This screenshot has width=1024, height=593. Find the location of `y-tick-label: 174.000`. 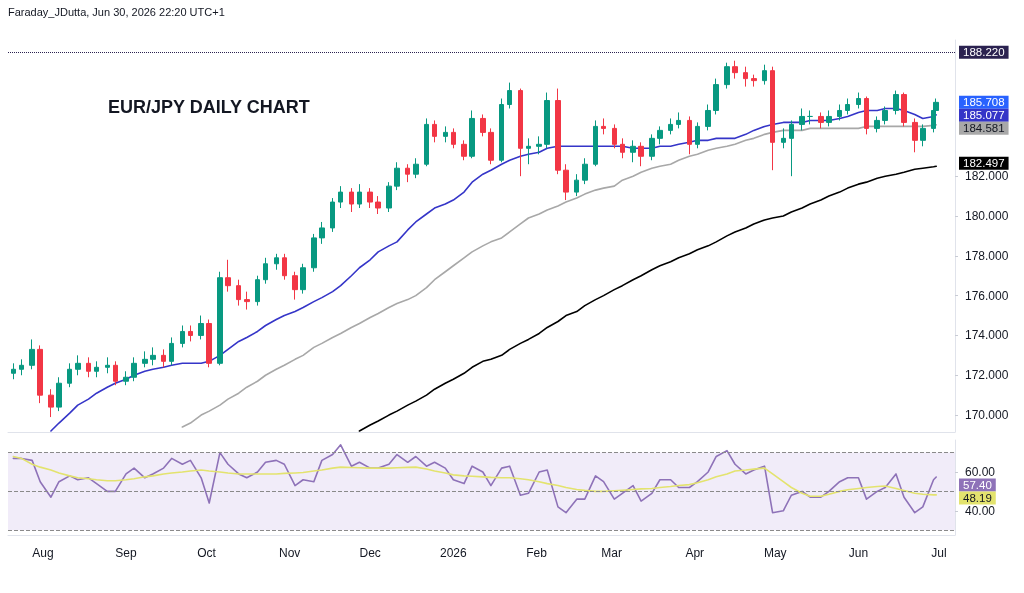

y-tick-label: 174.000 is located at coordinates (987, 335).